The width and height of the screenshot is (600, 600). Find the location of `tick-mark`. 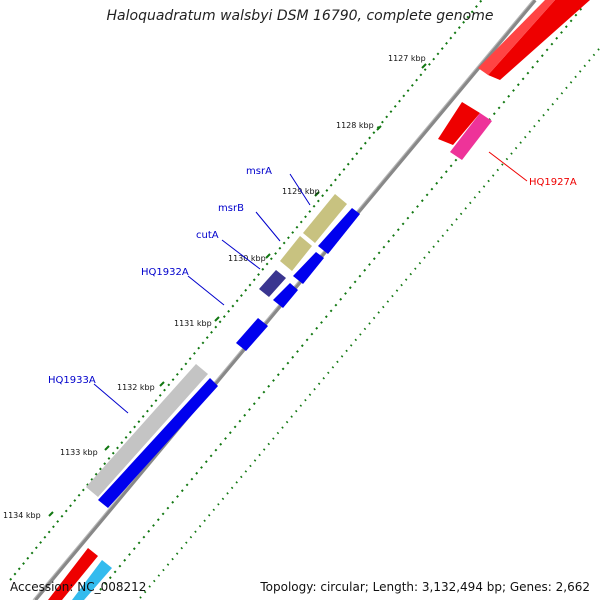

tick-mark is located at coordinates (51, 514).